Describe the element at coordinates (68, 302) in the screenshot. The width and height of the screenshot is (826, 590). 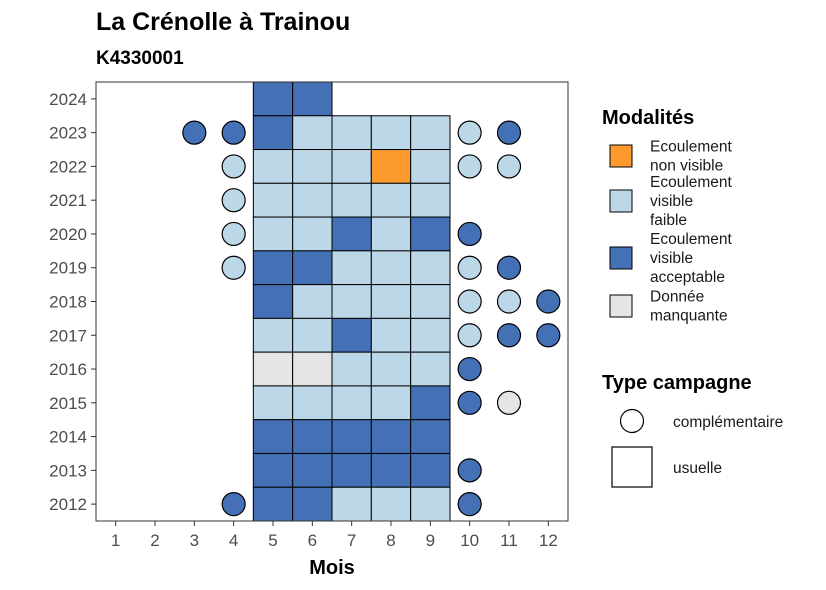
I see `y-tick-label: 2018` at that location.